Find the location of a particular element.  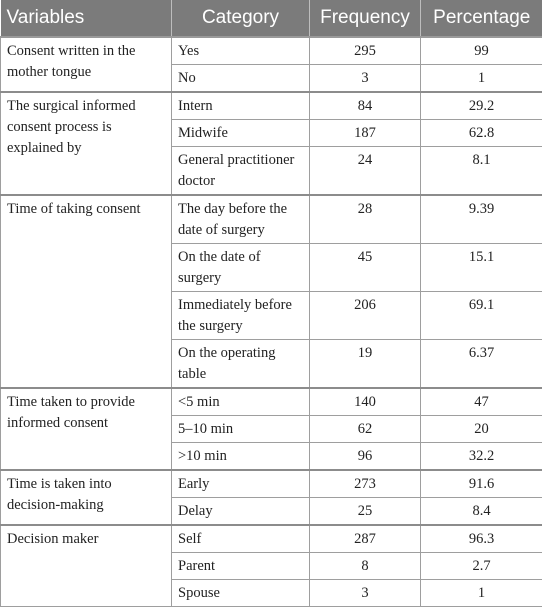

frequency-cell: 96 is located at coordinates (365, 457).